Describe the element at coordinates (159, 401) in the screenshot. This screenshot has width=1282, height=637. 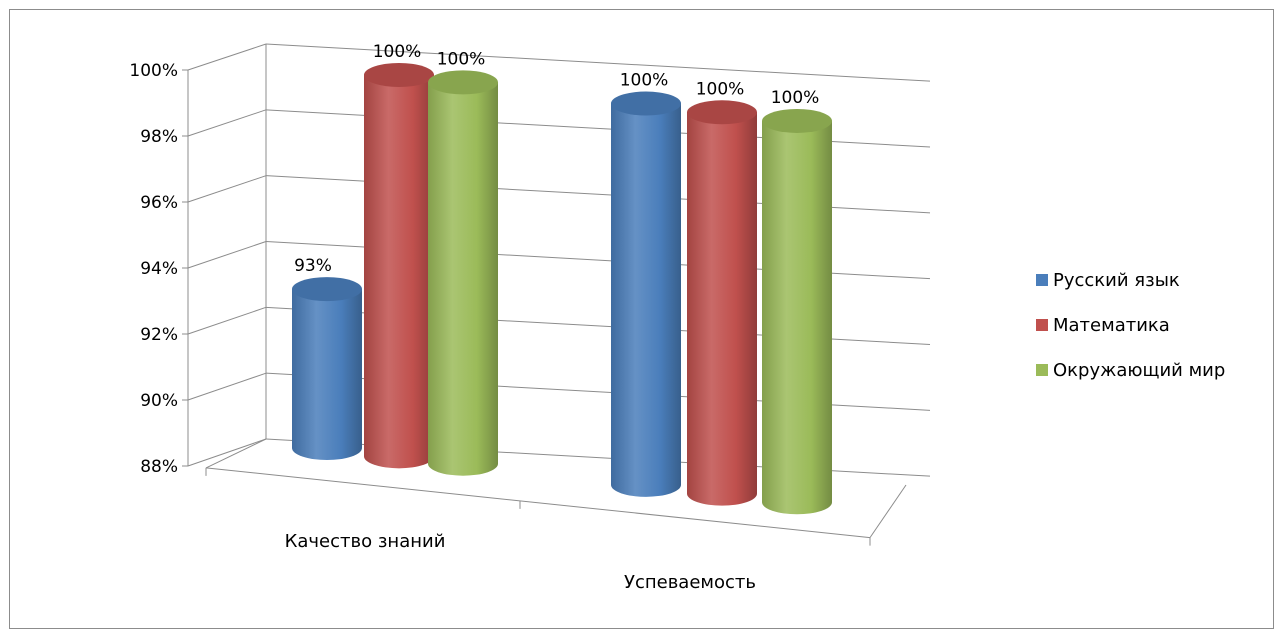
I see `y-tick-label: 90%` at that location.